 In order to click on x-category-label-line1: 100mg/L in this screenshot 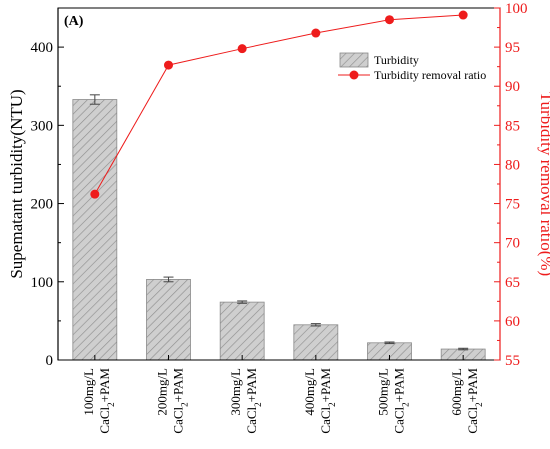, I will do `click(88, 392)`.